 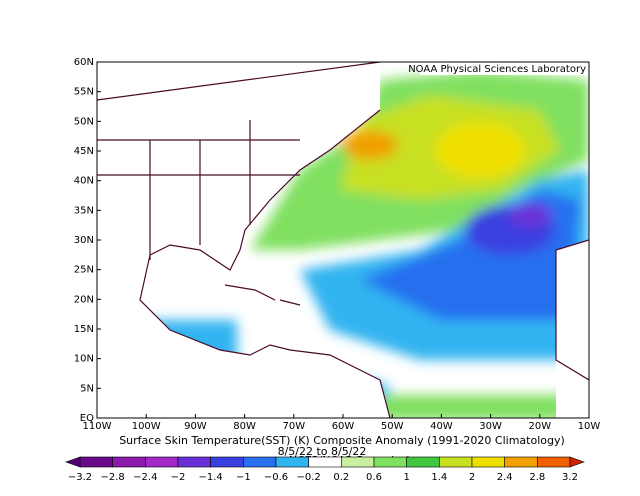 What do you see at coordinates (84, 92) in the screenshot?
I see `lat-label: 55N` at bounding box center [84, 92].